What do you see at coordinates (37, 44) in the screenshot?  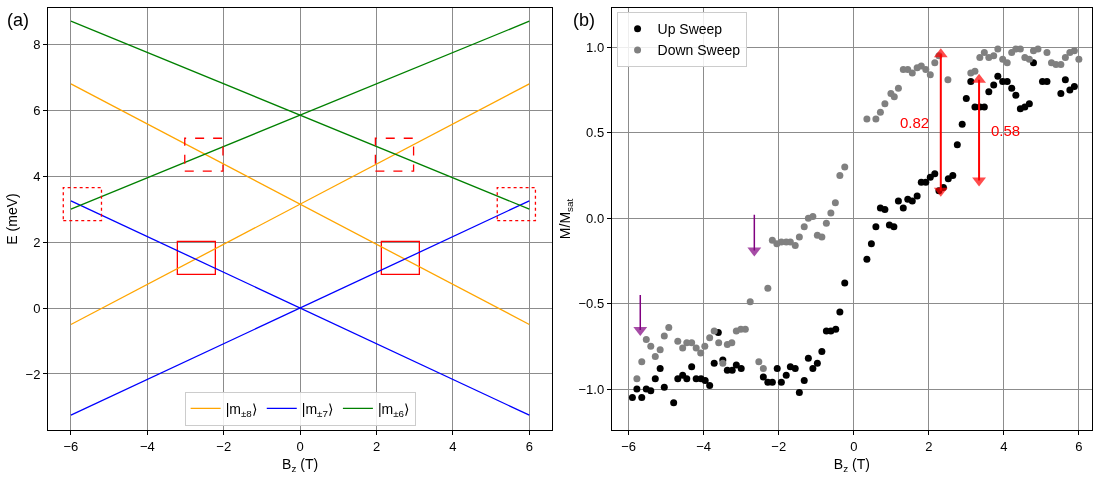 I see `y-tick-label: 8` at bounding box center [37, 44].